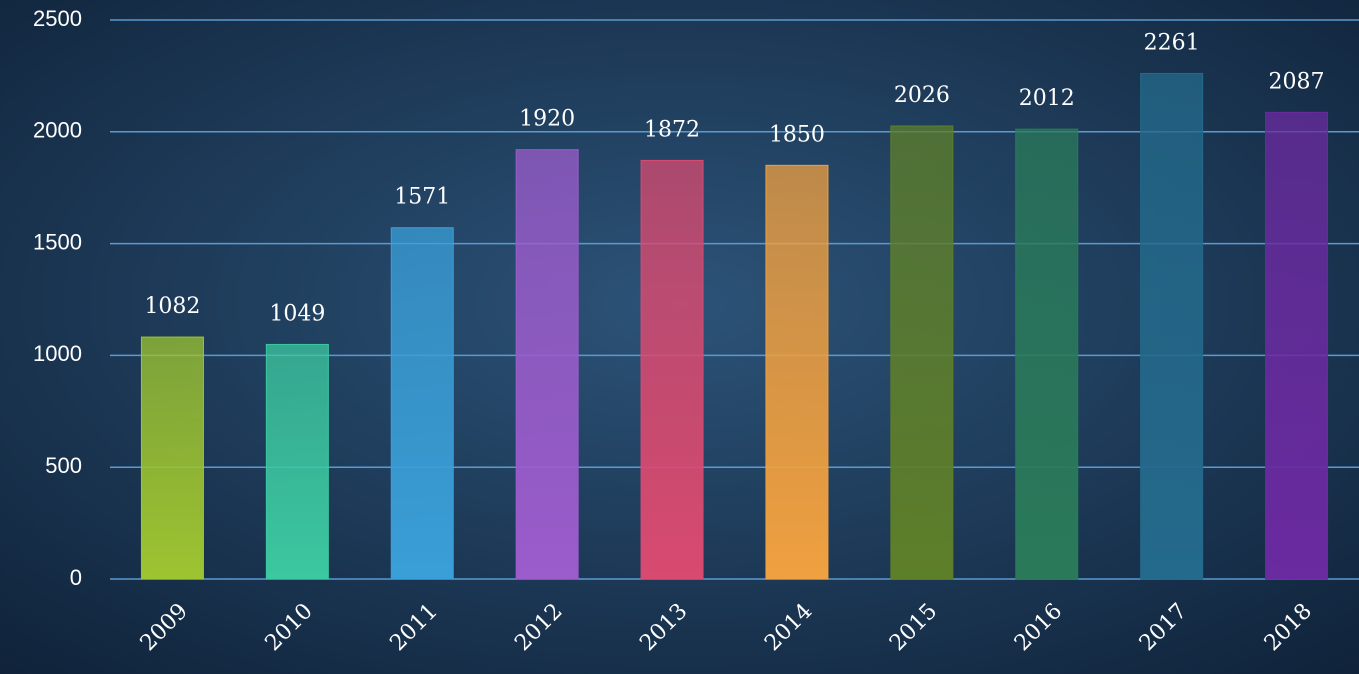 This screenshot has width=1359, height=674. Describe the element at coordinates (672, 129) in the screenshot. I see `data-label: 1872` at that location.